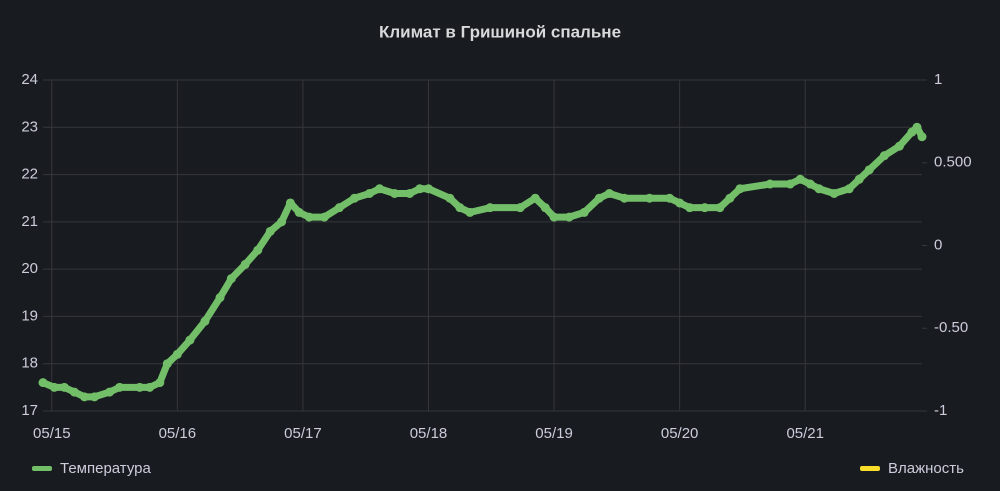 The height and width of the screenshot is (491, 1000). What do you see at coordinates (500, 31) in the screenshot?
I see `chart-title: Климат в Гришиной спальне` at bounding box center [500, 31].